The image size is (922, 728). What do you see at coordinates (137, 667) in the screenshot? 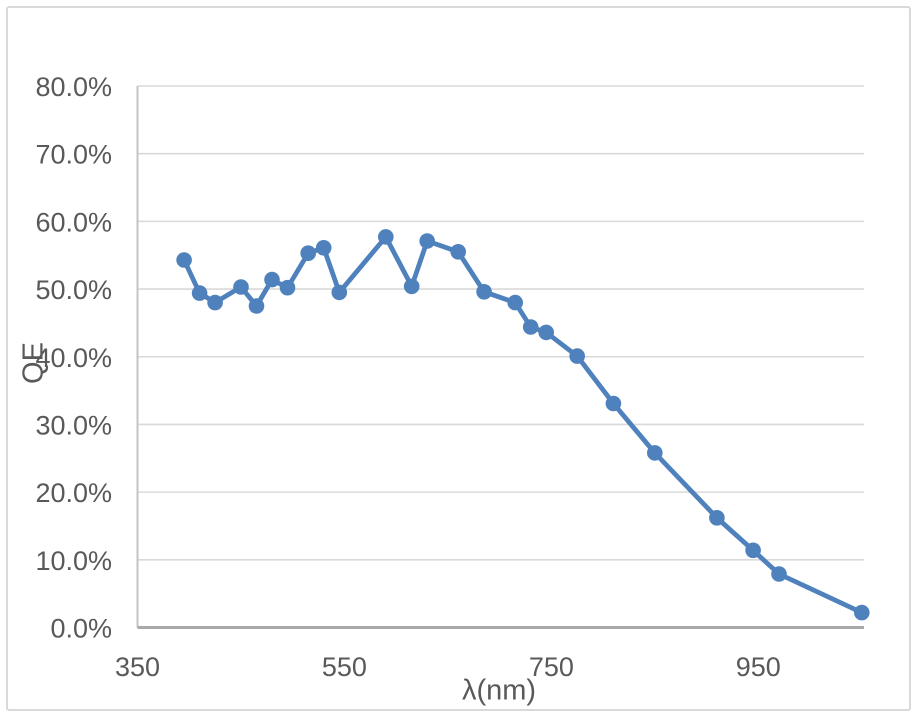
I see `x-tick-label: 350` at bounding box center [137, 667].